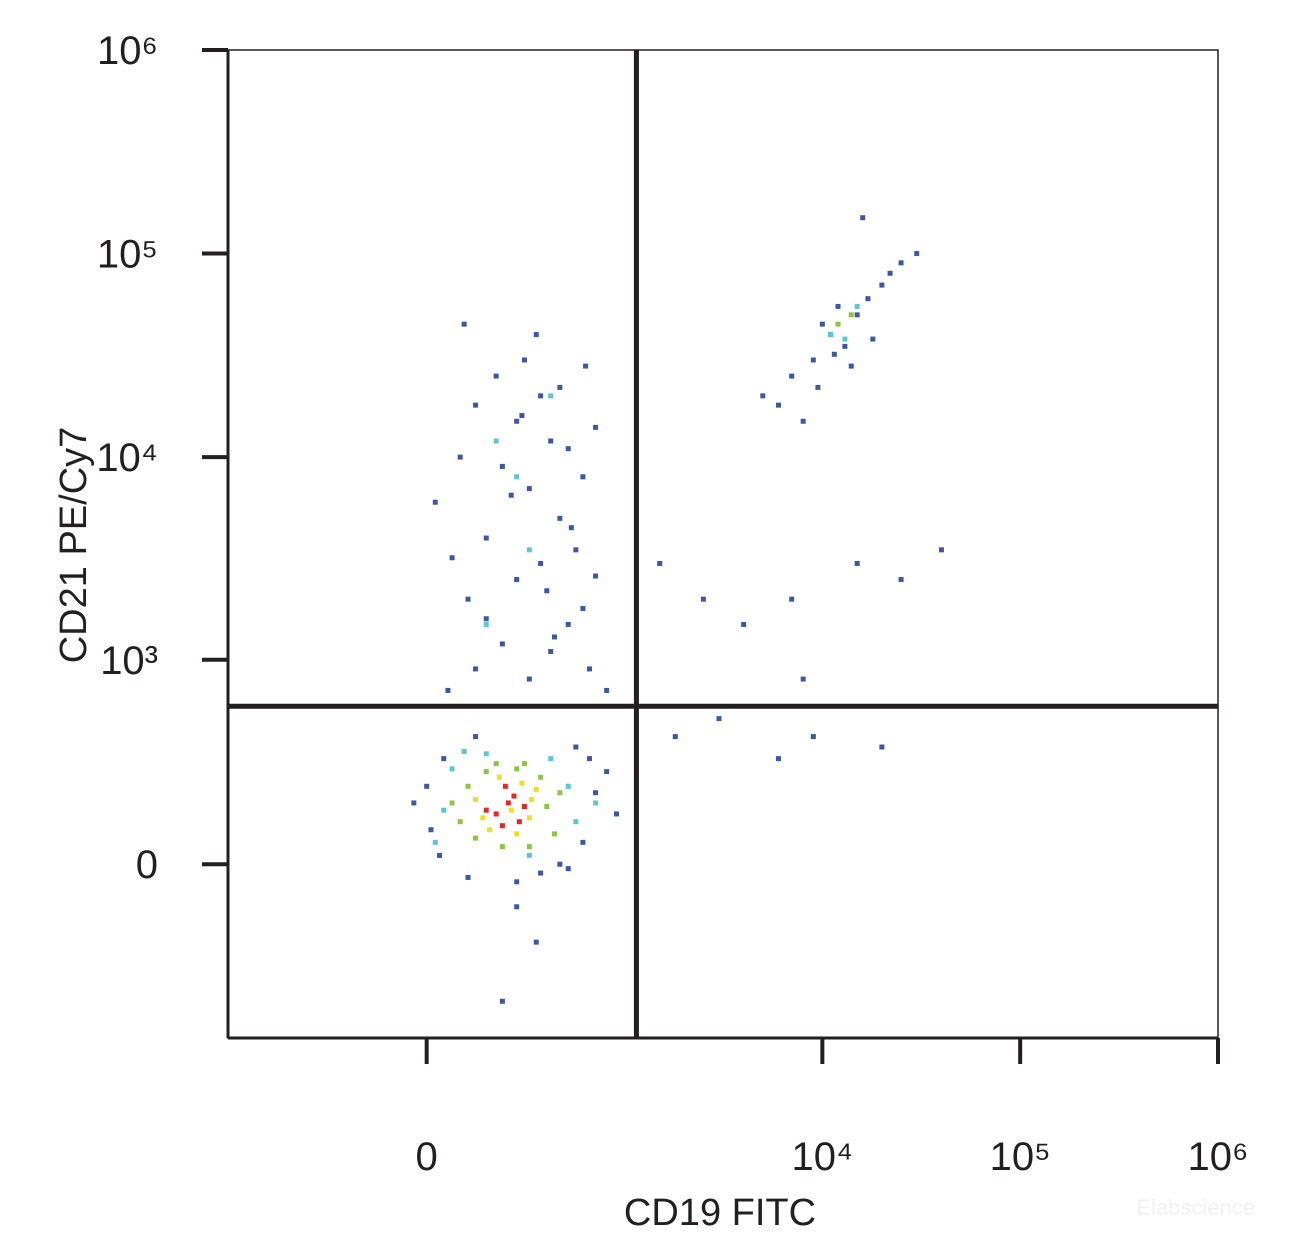 Image resolution: width=1299 pixels, height=1258 pixels. Describe the element at coordinates (127, 51) in the screenshot. I see `y-tick-label: 10⁶` at that location.